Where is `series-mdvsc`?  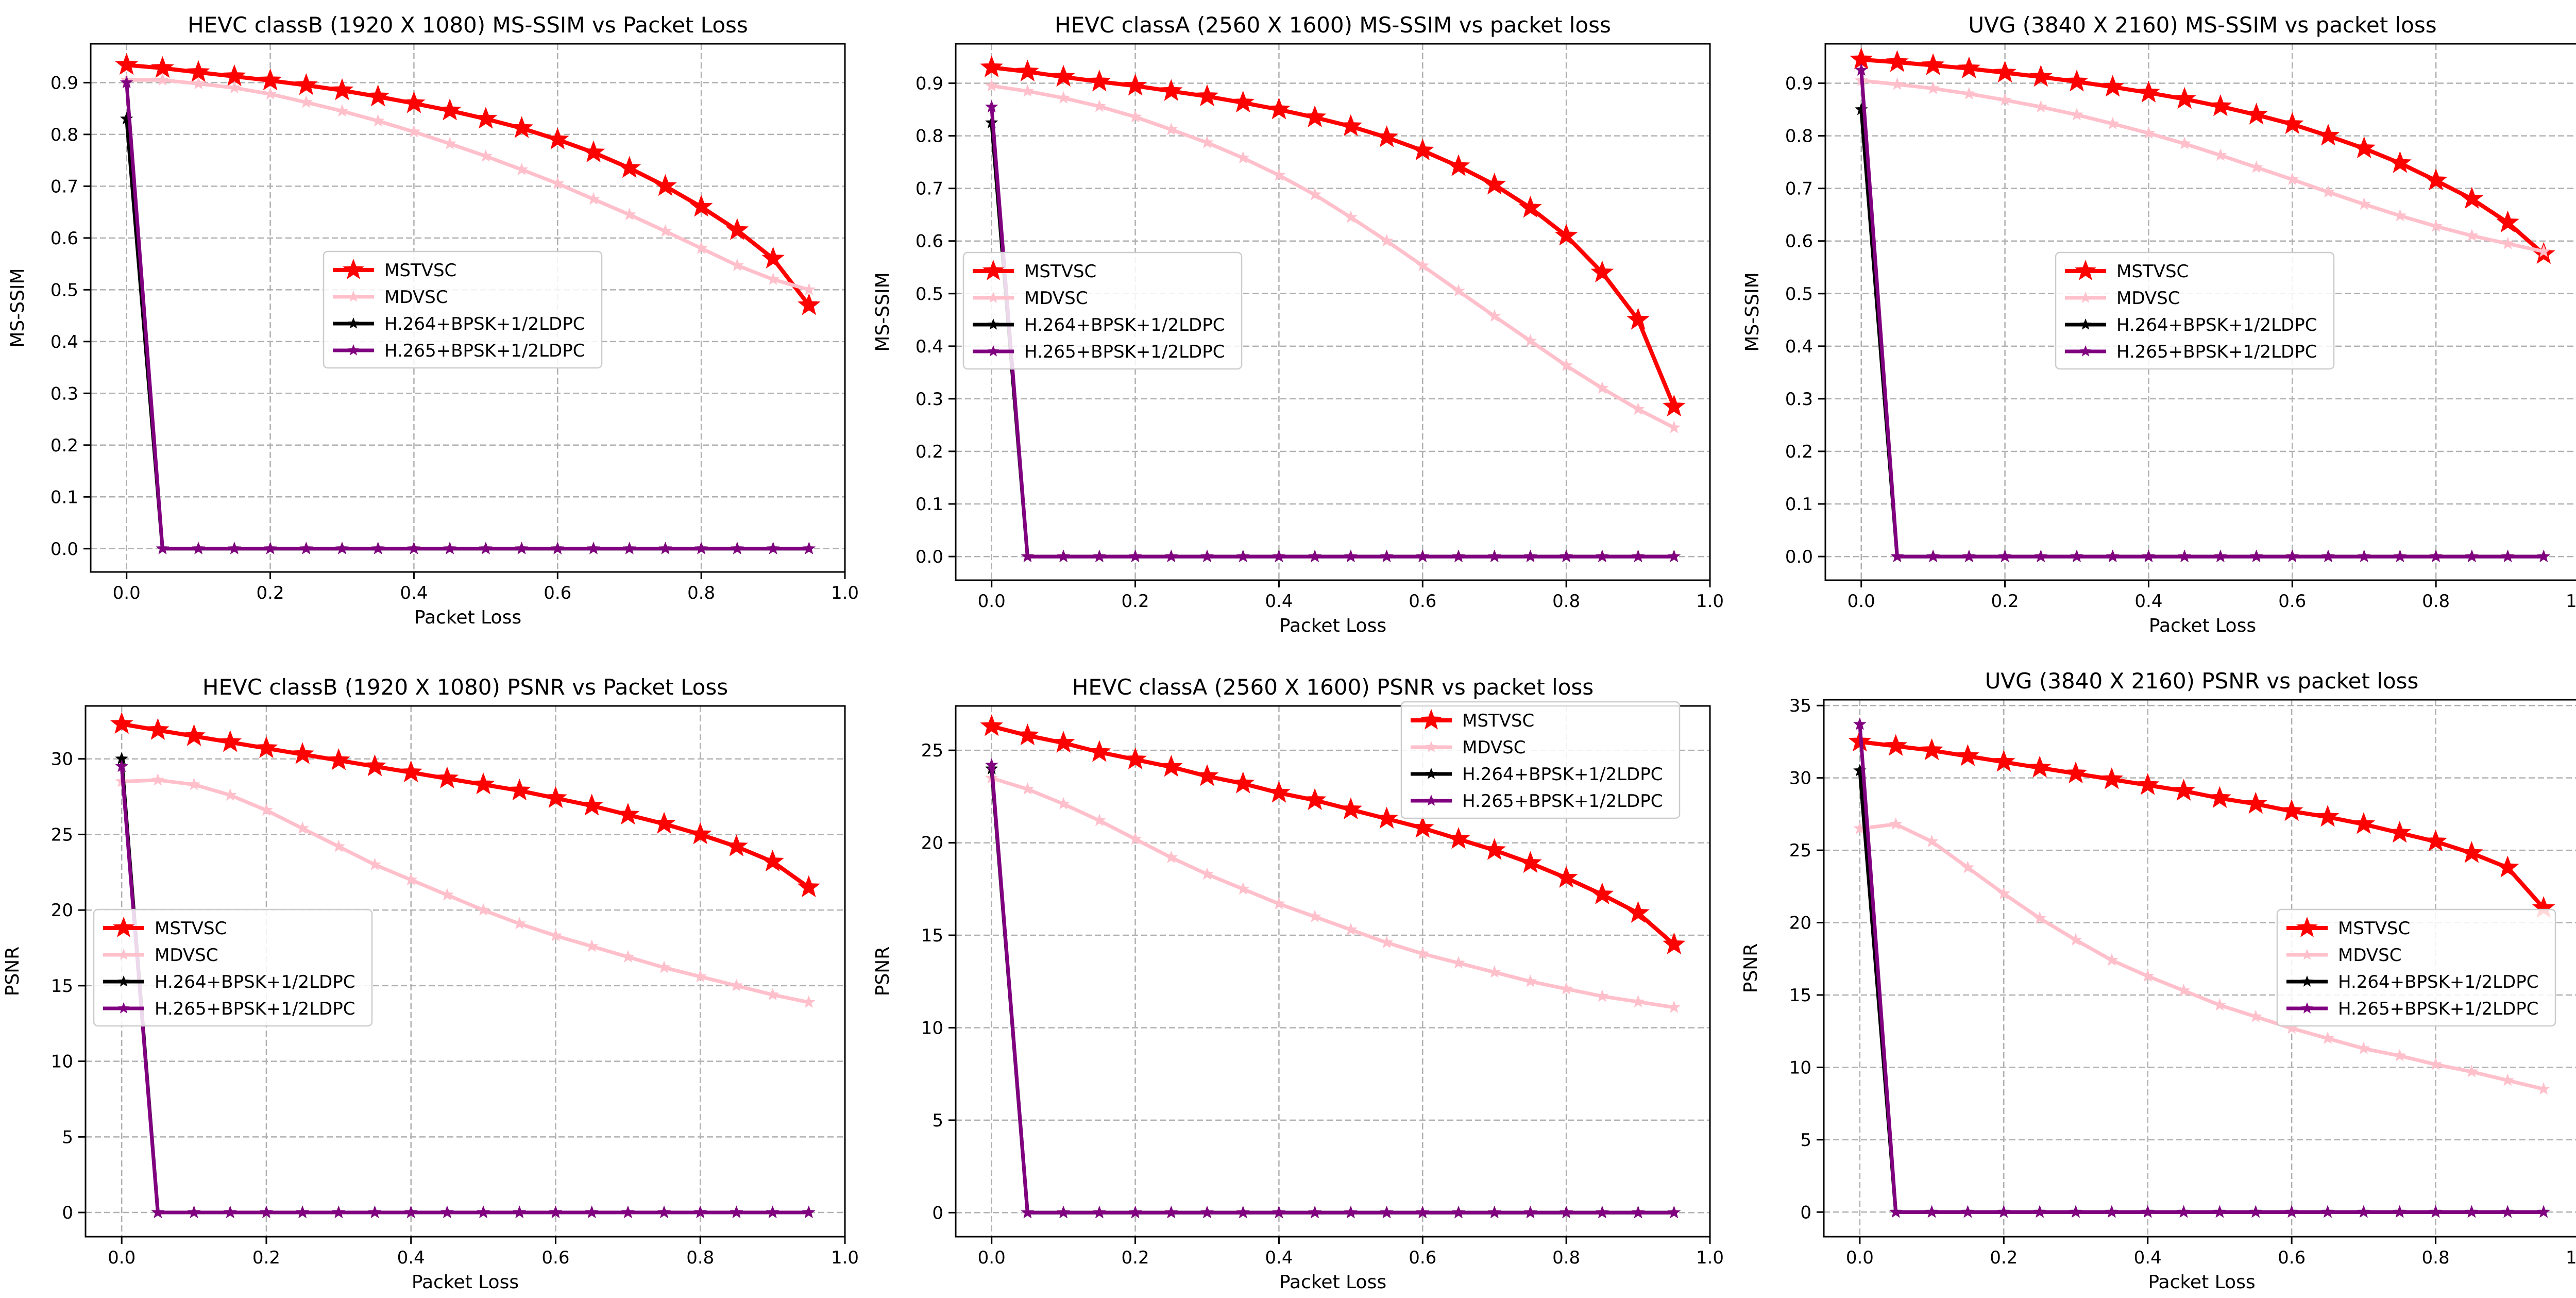
series-mdvsc is located at coordinates (1333, 256).